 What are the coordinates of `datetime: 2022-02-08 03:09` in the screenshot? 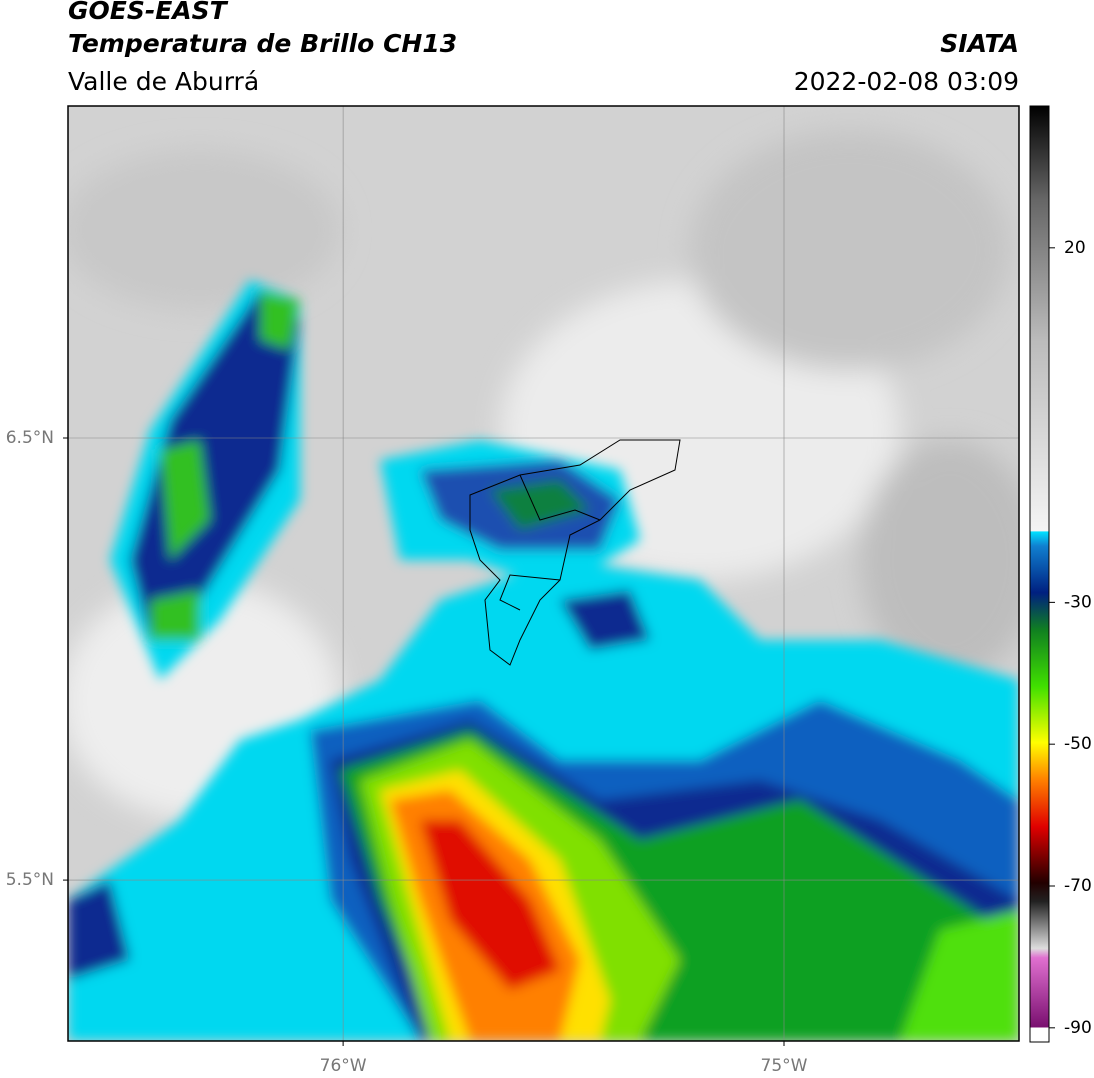 It's located at (906, 81).